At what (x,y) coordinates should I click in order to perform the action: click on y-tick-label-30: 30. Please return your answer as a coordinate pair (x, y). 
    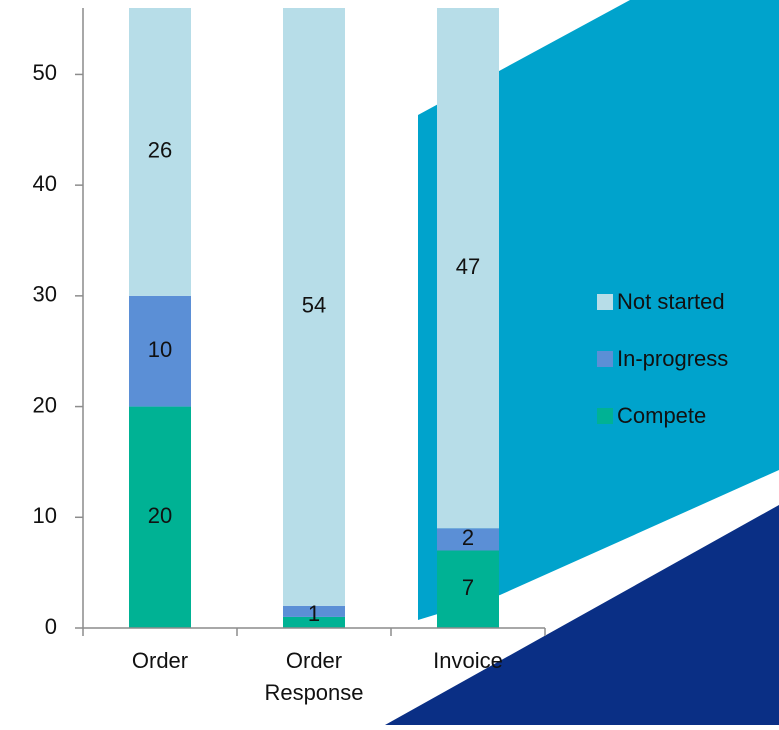
    Looking at the image, I should click on (45, 294).